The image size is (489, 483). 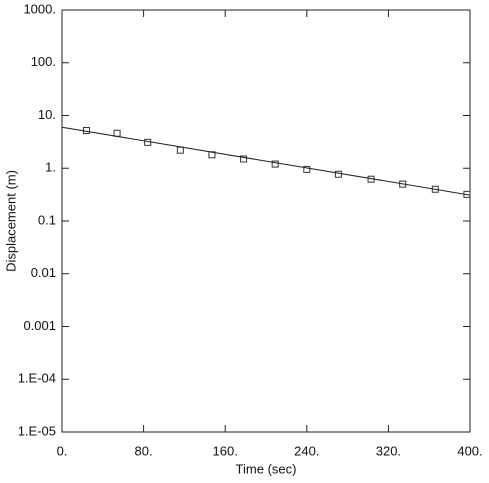 I want to click on y-axis-label: Displacement (m), so click(x=10, y=221).